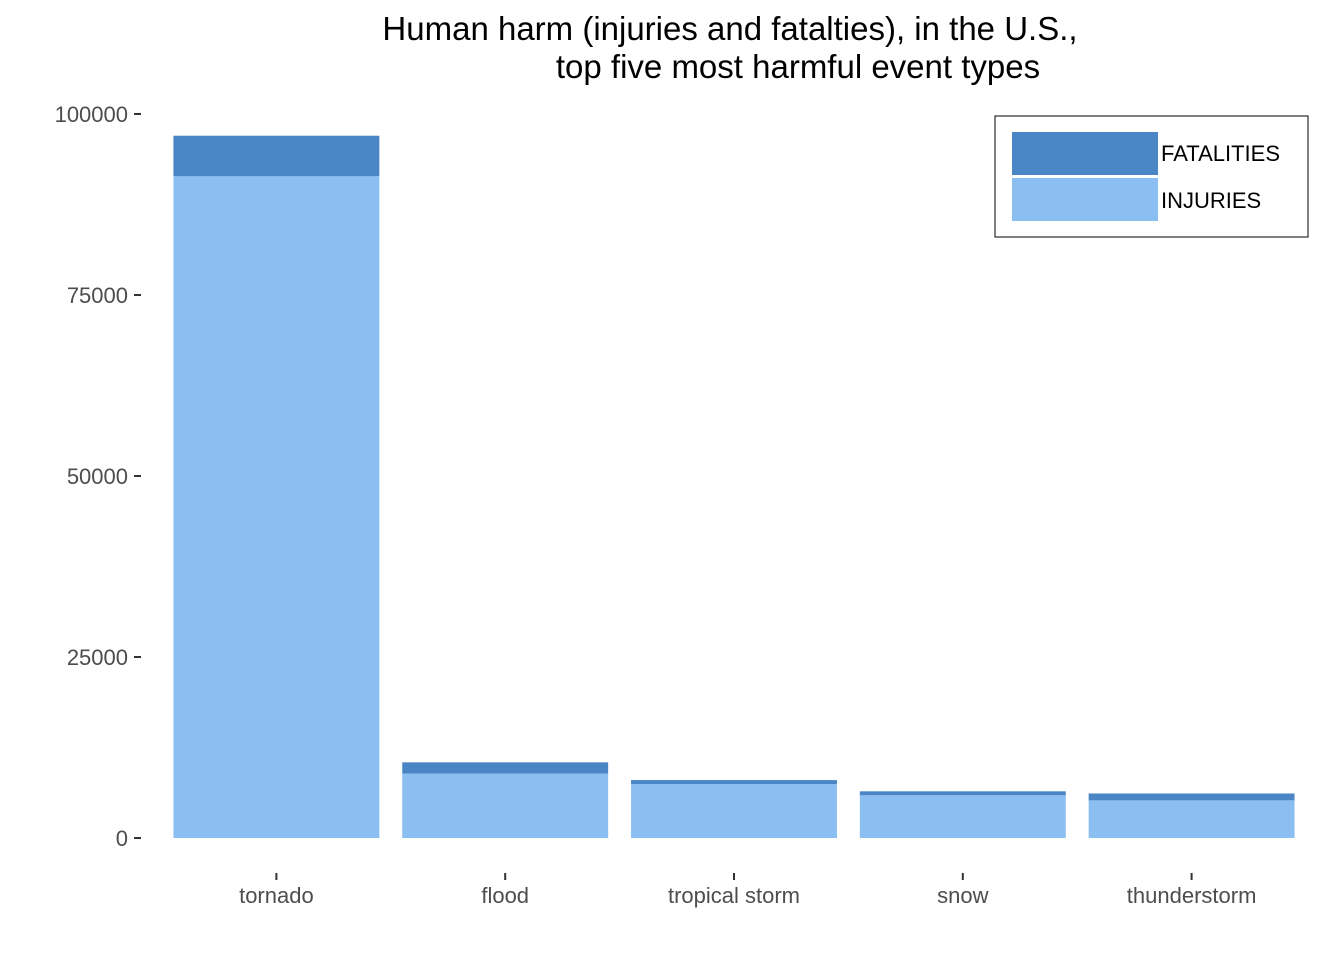 The height and width of the screenshot is (960, 1344). Describe the element at coordinates (122, 838) in the screenshot. I see `y-tick-label: 0` at that location.